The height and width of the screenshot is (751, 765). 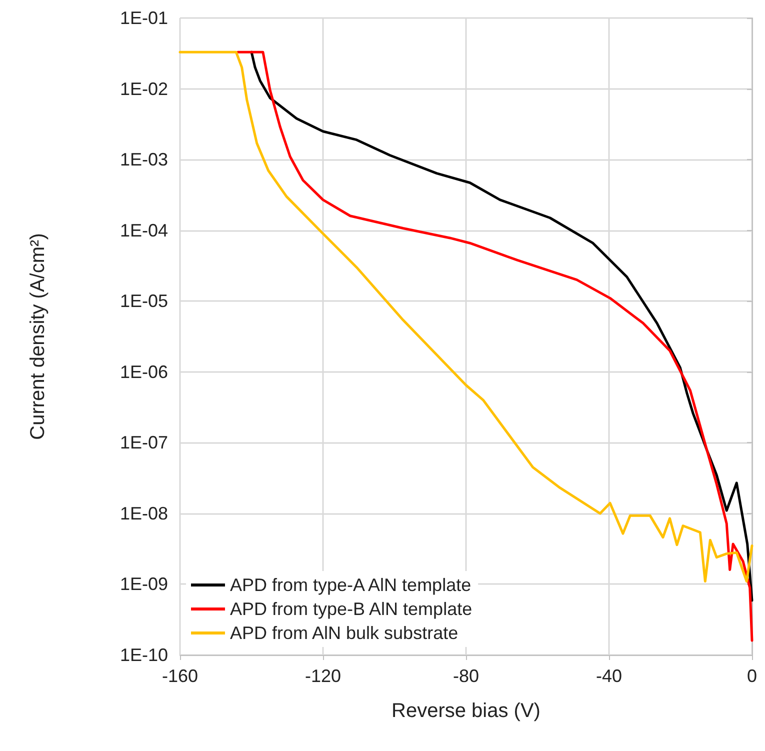 What do you see at coordinates (466, 676) in the screenshot?
I see `x-tick-label: -80` at bounding box center [466, 676].